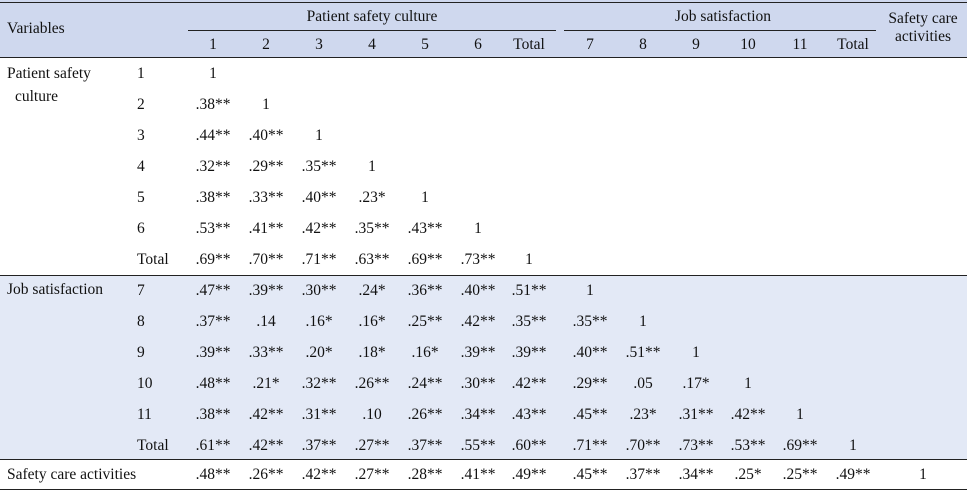 This screenshot has height=491, width=967. Describe the element at coordinates (483, 459) in the screenshot. I see `js-block-bottom-rule` at that location.